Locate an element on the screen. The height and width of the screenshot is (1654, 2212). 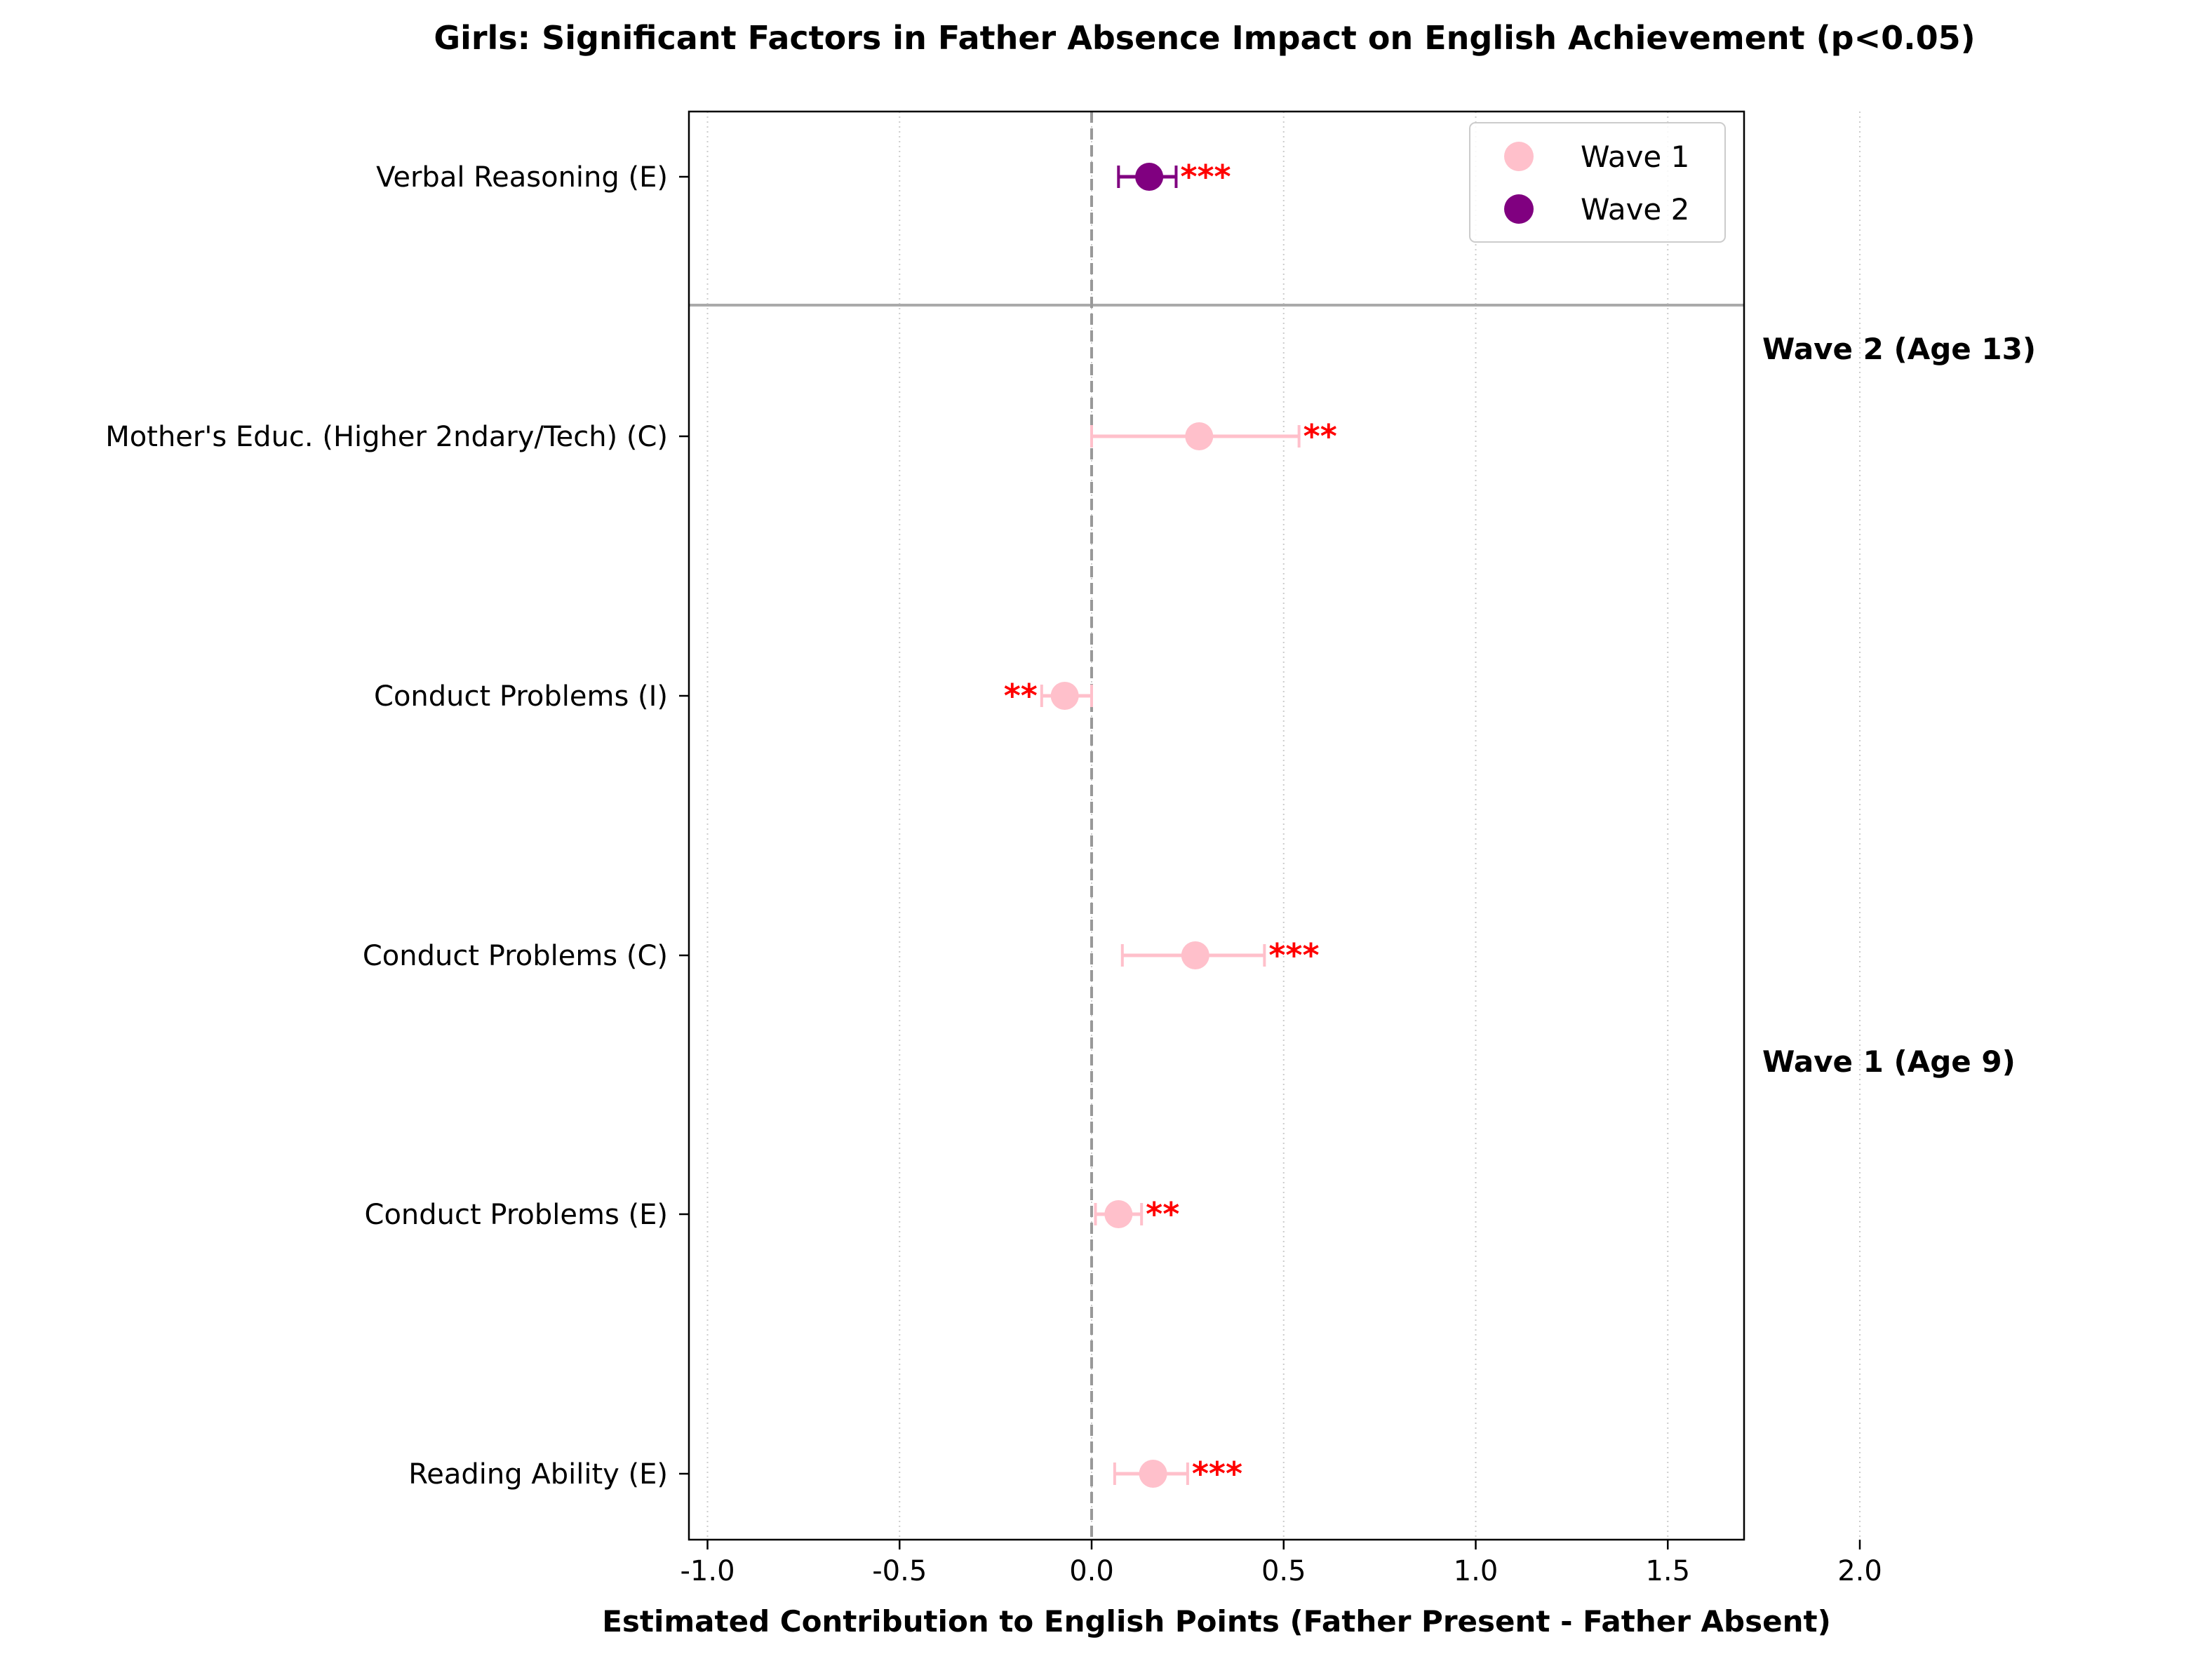
y-tick-label: Conduct Problems (I) is located at coordinates (521, 696).